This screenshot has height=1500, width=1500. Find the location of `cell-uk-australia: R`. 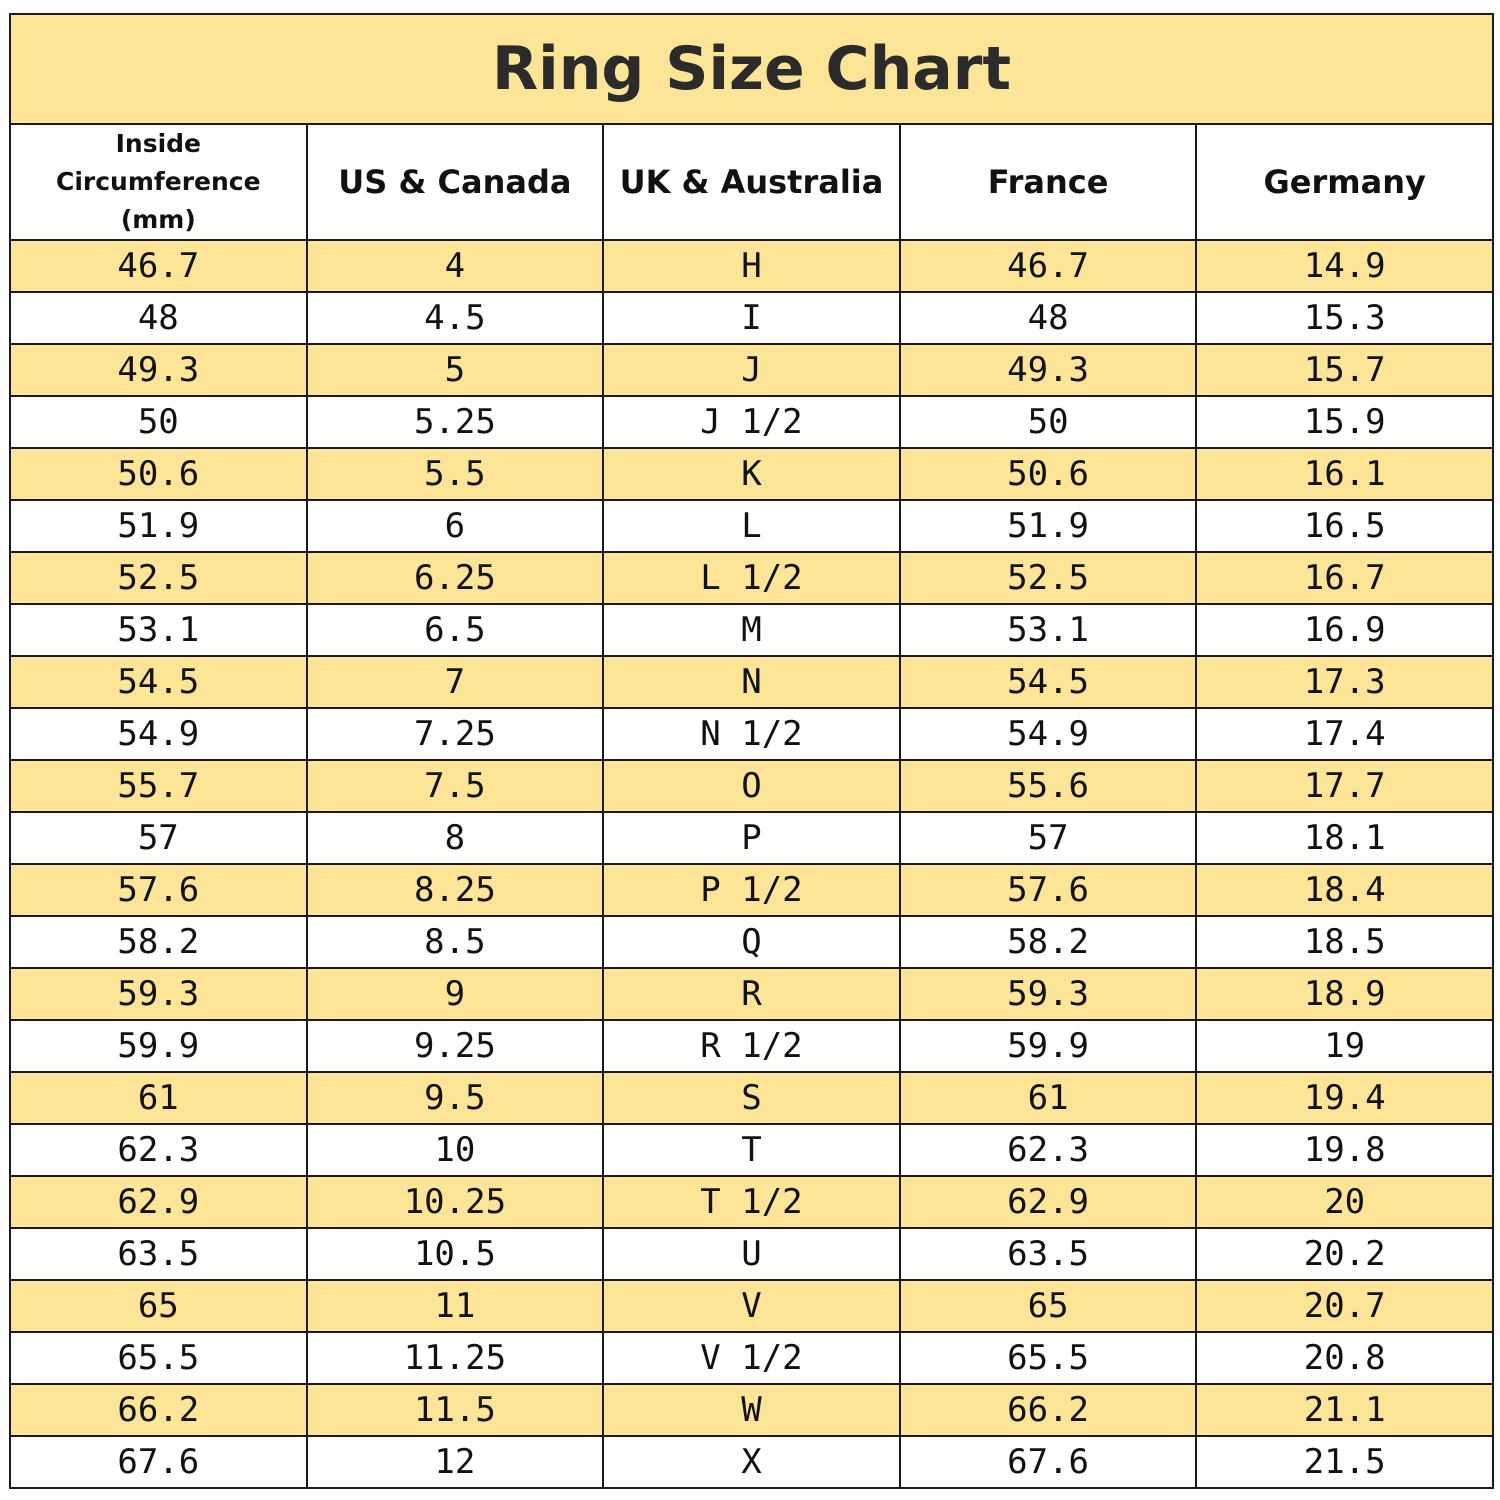

cell-uk-australia: R is located at coordinates (751, 994).